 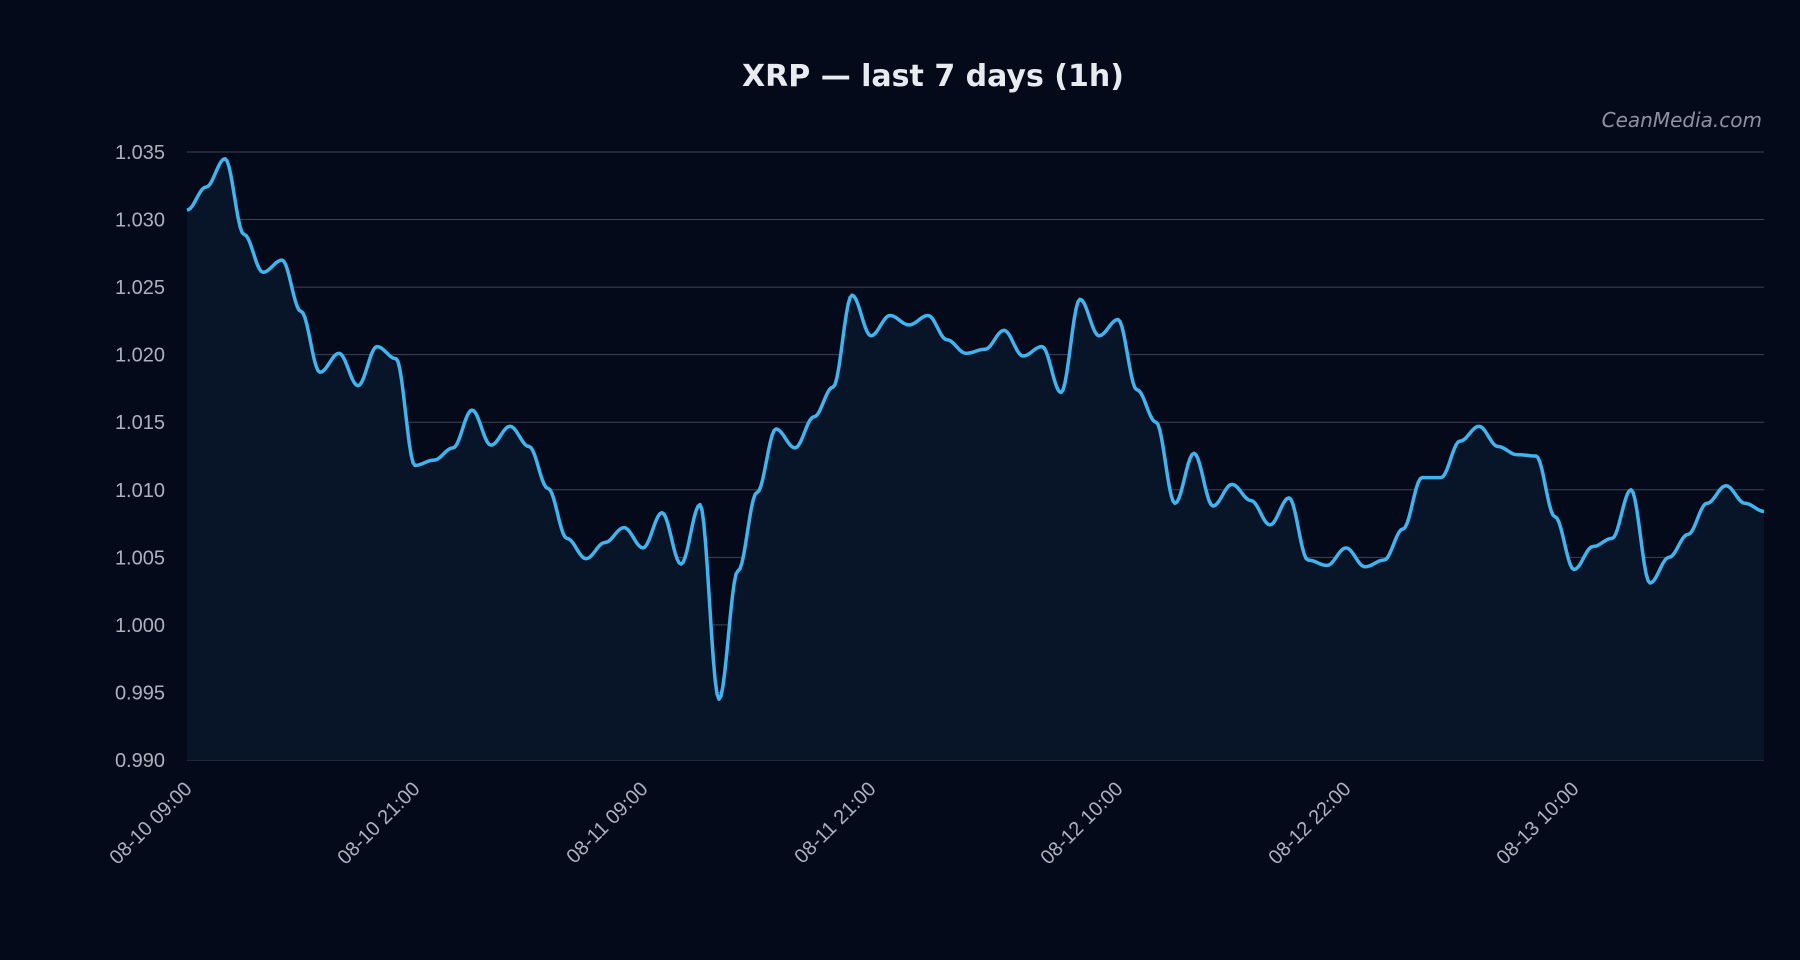 What do you see at coordinates (140, 761) in the screenshot?
I see `y-tick-label: 0.990` at bounding box center [140, 761].